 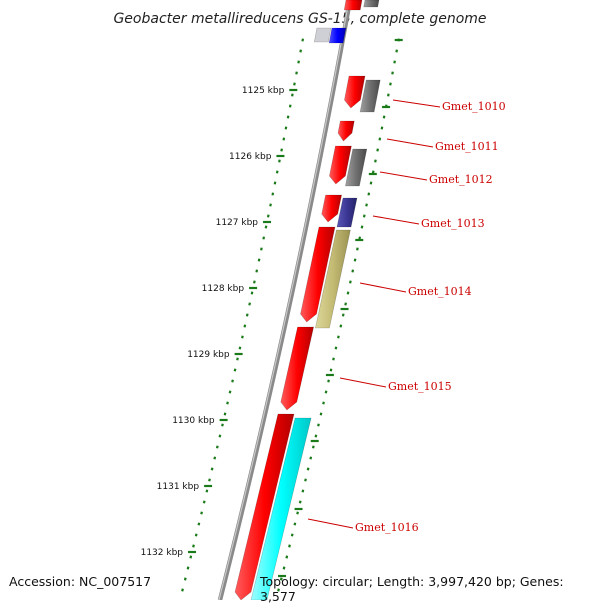 I want to click on gene-label: Gmet_1015, so click(x=420, y=386).